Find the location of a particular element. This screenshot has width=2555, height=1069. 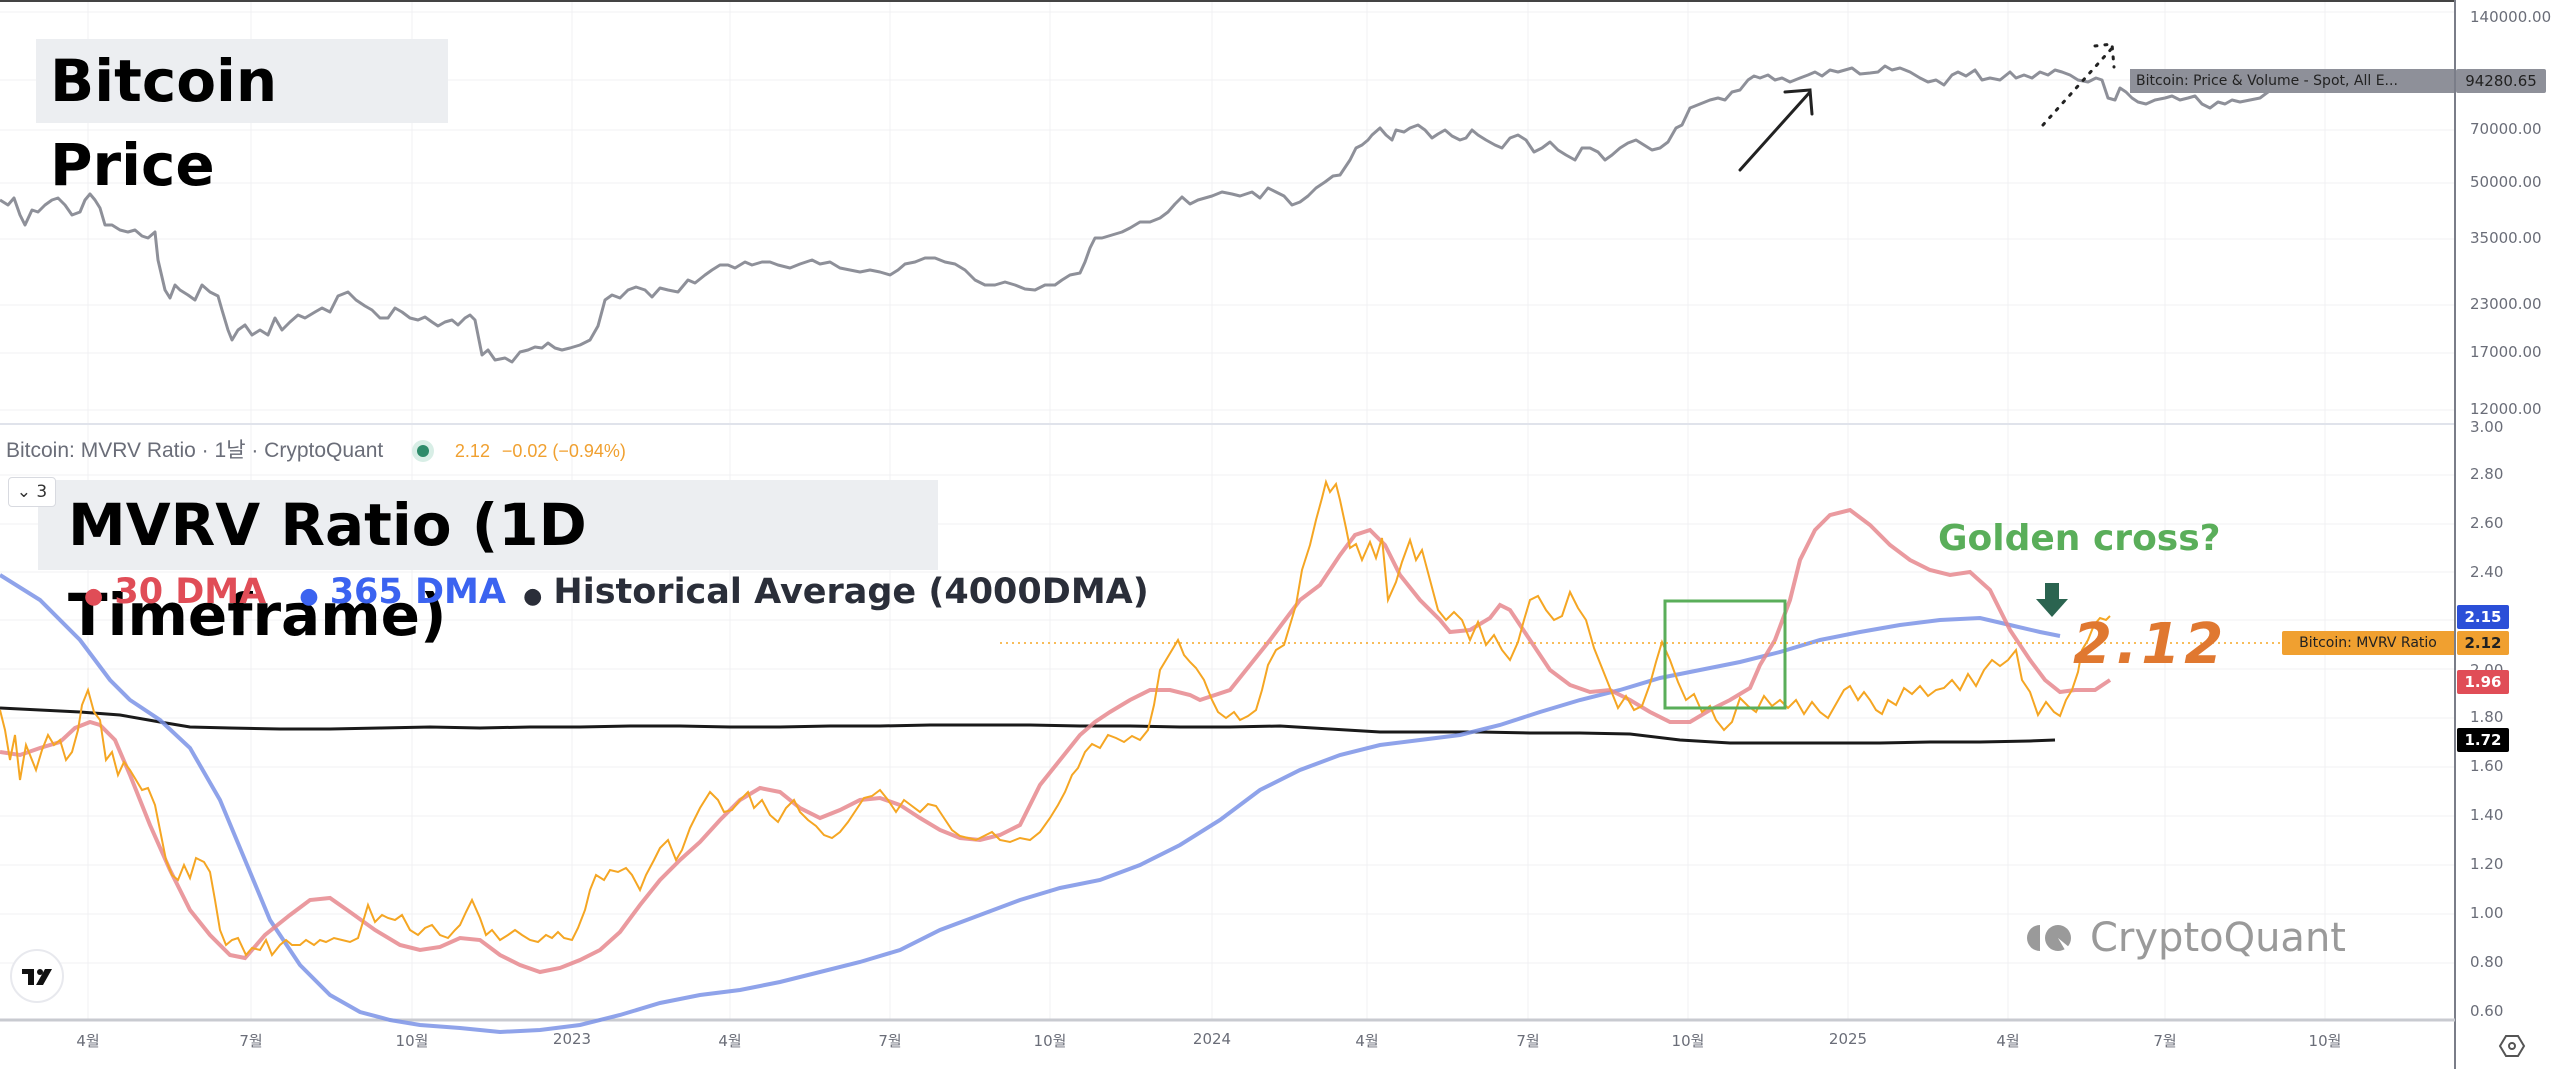

tradingview-logo-icon is located at coordinates (37, 977).